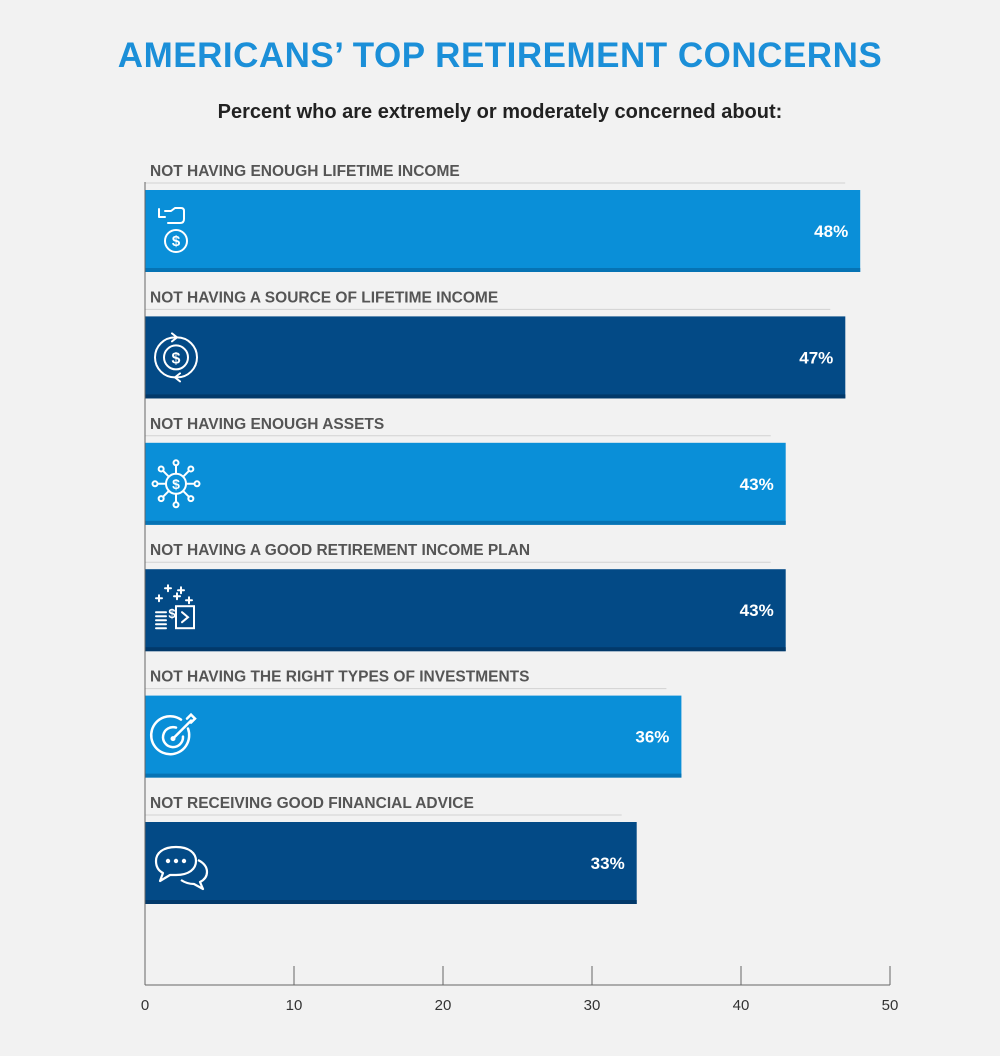 The height and width of the screenshot is (1056, 1000). Describe the element at coordinates (340, 550) in the screenshot. I see `category-label: NOT HAVING A GOOD RETIREMENT INCOME PLAN` at that location.